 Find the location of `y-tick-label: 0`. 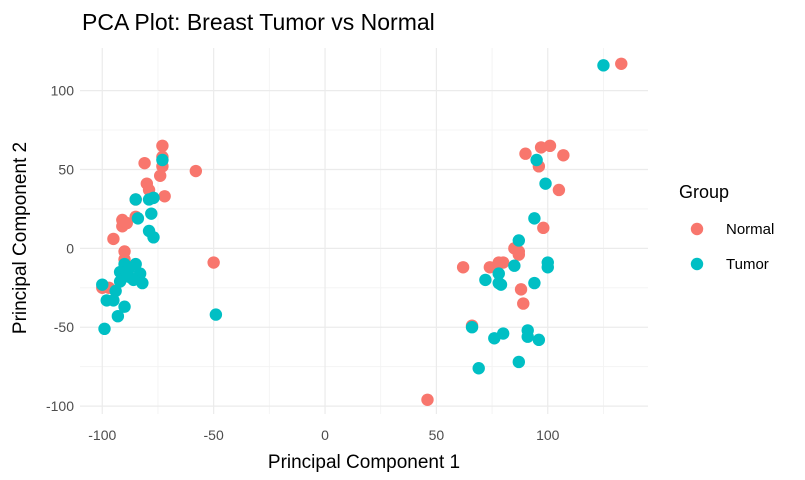

y-tick-label: 0 is located at coordinates (70, 248).